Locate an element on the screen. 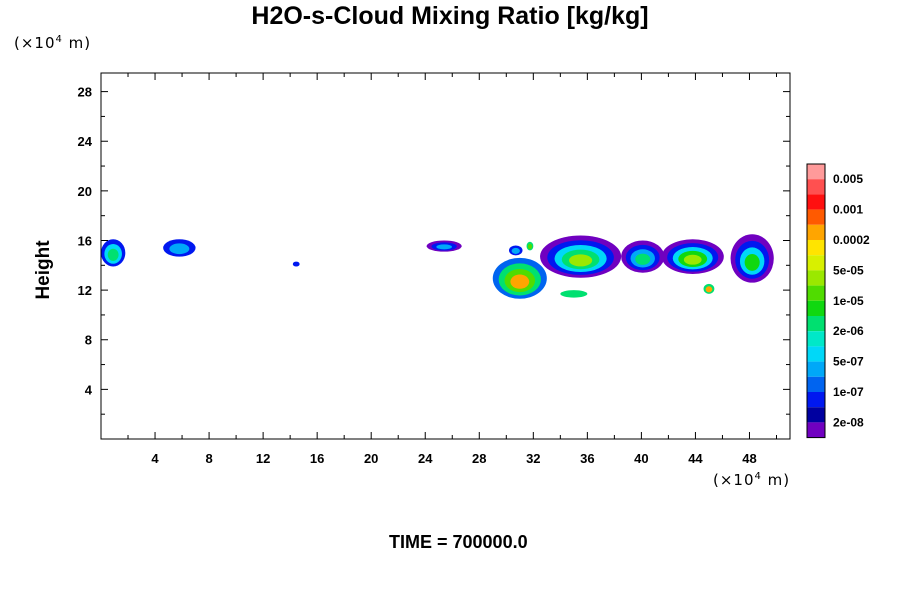 The width and height of the screenshot is (900, 600). x-tick-label: 8 is located at coordinates (208, 458).